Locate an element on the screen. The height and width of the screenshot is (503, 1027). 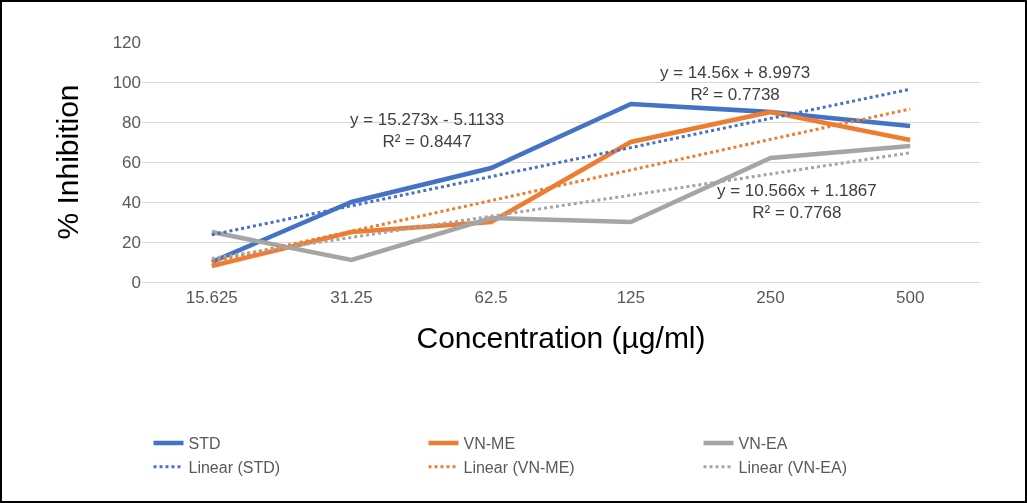
legend-label: Linear (STD) is located at coordinates (234, 467).